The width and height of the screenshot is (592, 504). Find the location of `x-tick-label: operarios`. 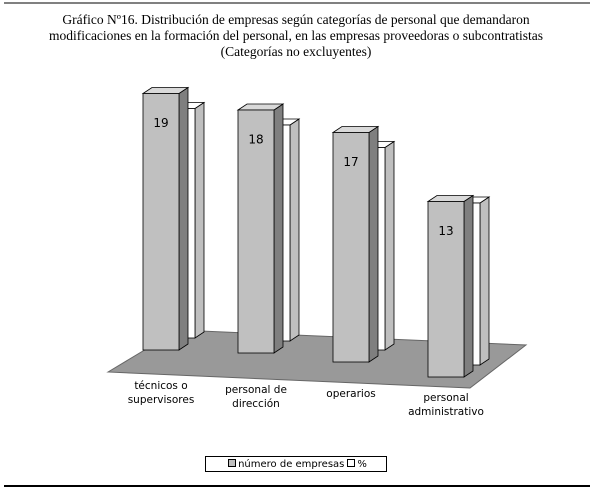

x-tick-label: operarios is located at coordinates (351, 394).